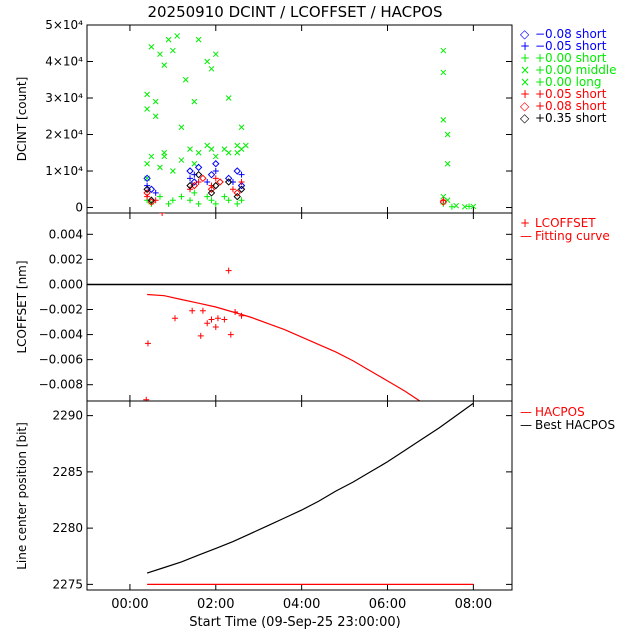 This screenshot has width=640, height=640. I want to click on y-tick-label: 0.004, so click(66, 234).